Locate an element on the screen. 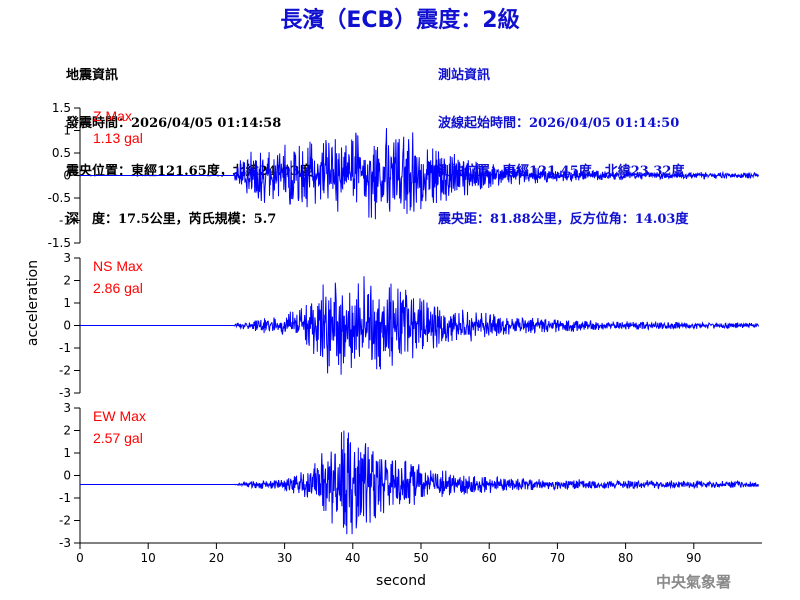  epicentral-distance: 震央距：81.88公里，反方位角：14.03度 is located at coordinates (563, 219).